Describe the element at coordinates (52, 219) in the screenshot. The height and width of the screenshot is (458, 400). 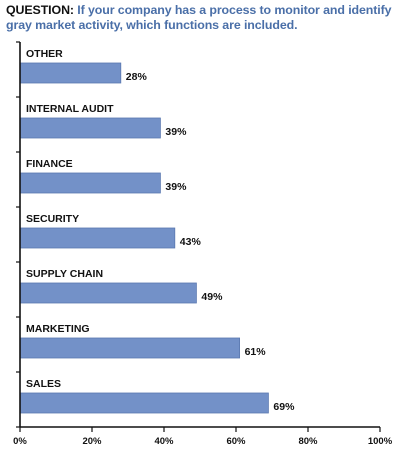
I see `category-label-security: SECURITY` at that location.